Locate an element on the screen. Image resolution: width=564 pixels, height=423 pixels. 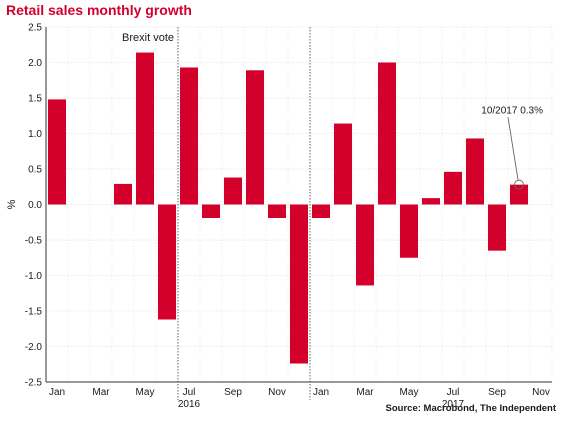
y-tick-label: -2.0 is located at coordinates (34, 347).